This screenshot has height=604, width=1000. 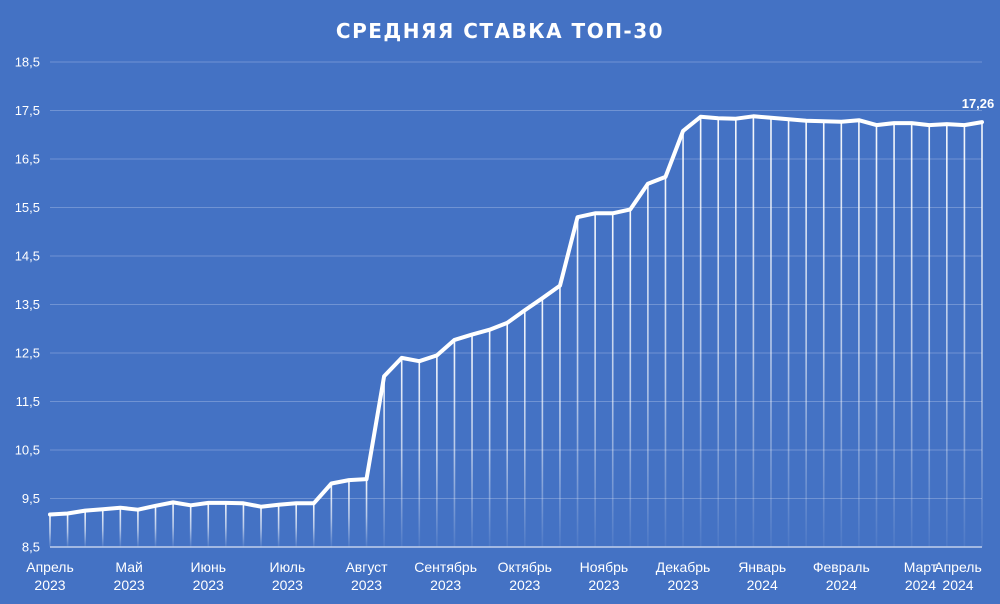 I want to click on chart-title: СРЕДНЯЯ СТАВКА ТОП-30, so click(x=500, y=31).